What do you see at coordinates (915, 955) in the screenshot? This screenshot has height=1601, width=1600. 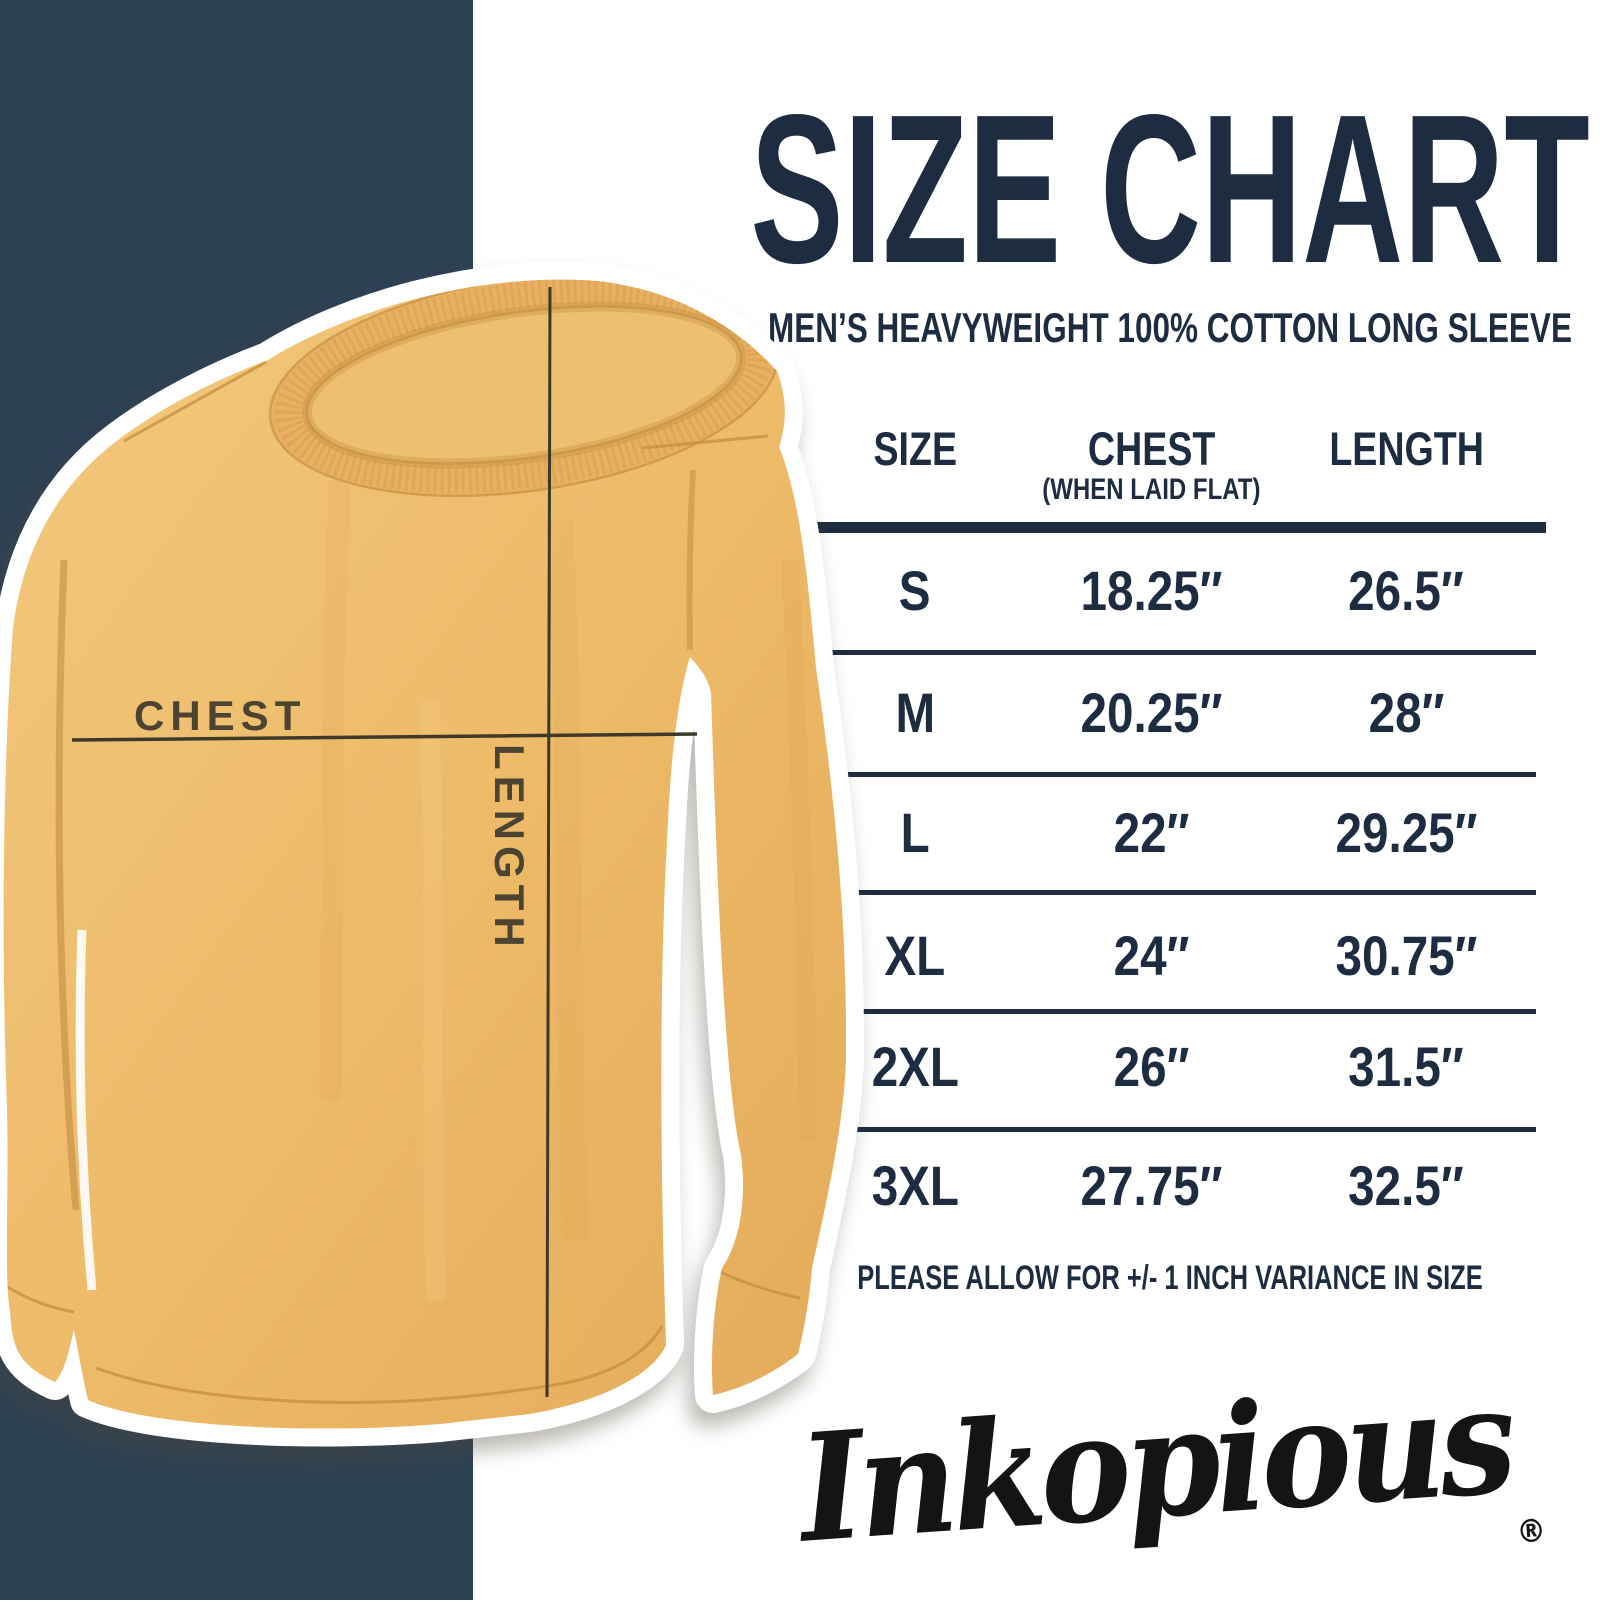 I see `cell-size: XL` at bounding box center [915, 955].